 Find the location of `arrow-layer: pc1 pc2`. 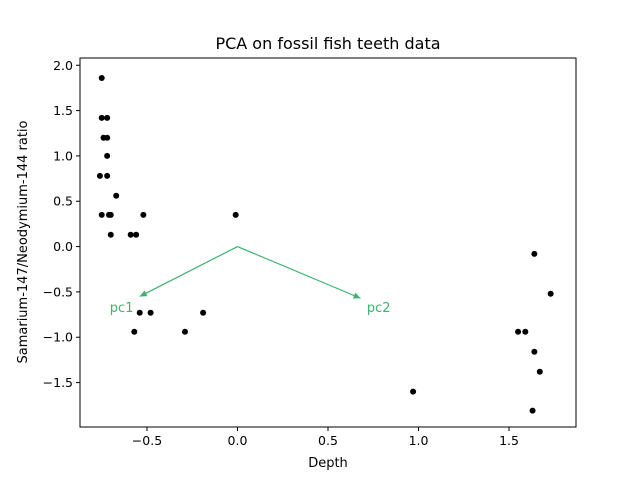

arrow-layer: pc1 pc2 is located at coordinates (250, 281).